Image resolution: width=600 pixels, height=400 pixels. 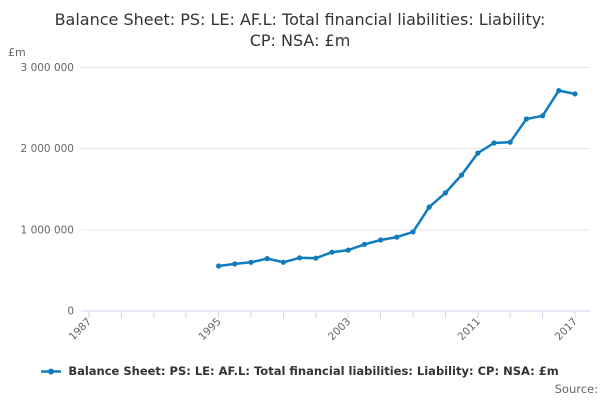 What do you see at coordinates (47, 230) in the screenshot?
I see `y-axis-tick-label: 1 000 000` at bounding box center [47, 230].